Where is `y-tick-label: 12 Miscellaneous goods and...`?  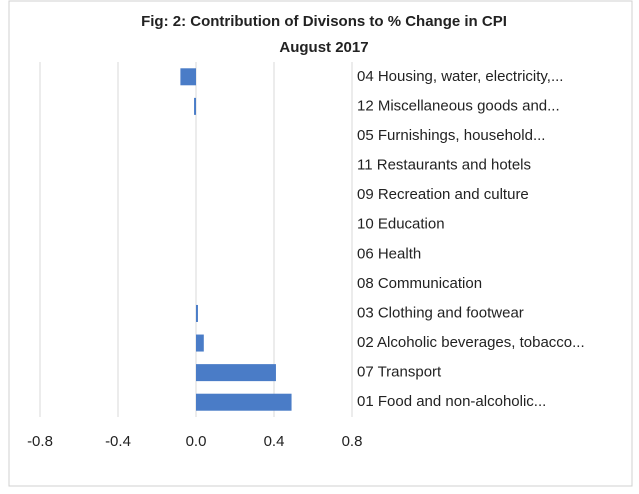
y-tick-label: 12 Miscellaneous goods and... is located at coordinates (458, 105).